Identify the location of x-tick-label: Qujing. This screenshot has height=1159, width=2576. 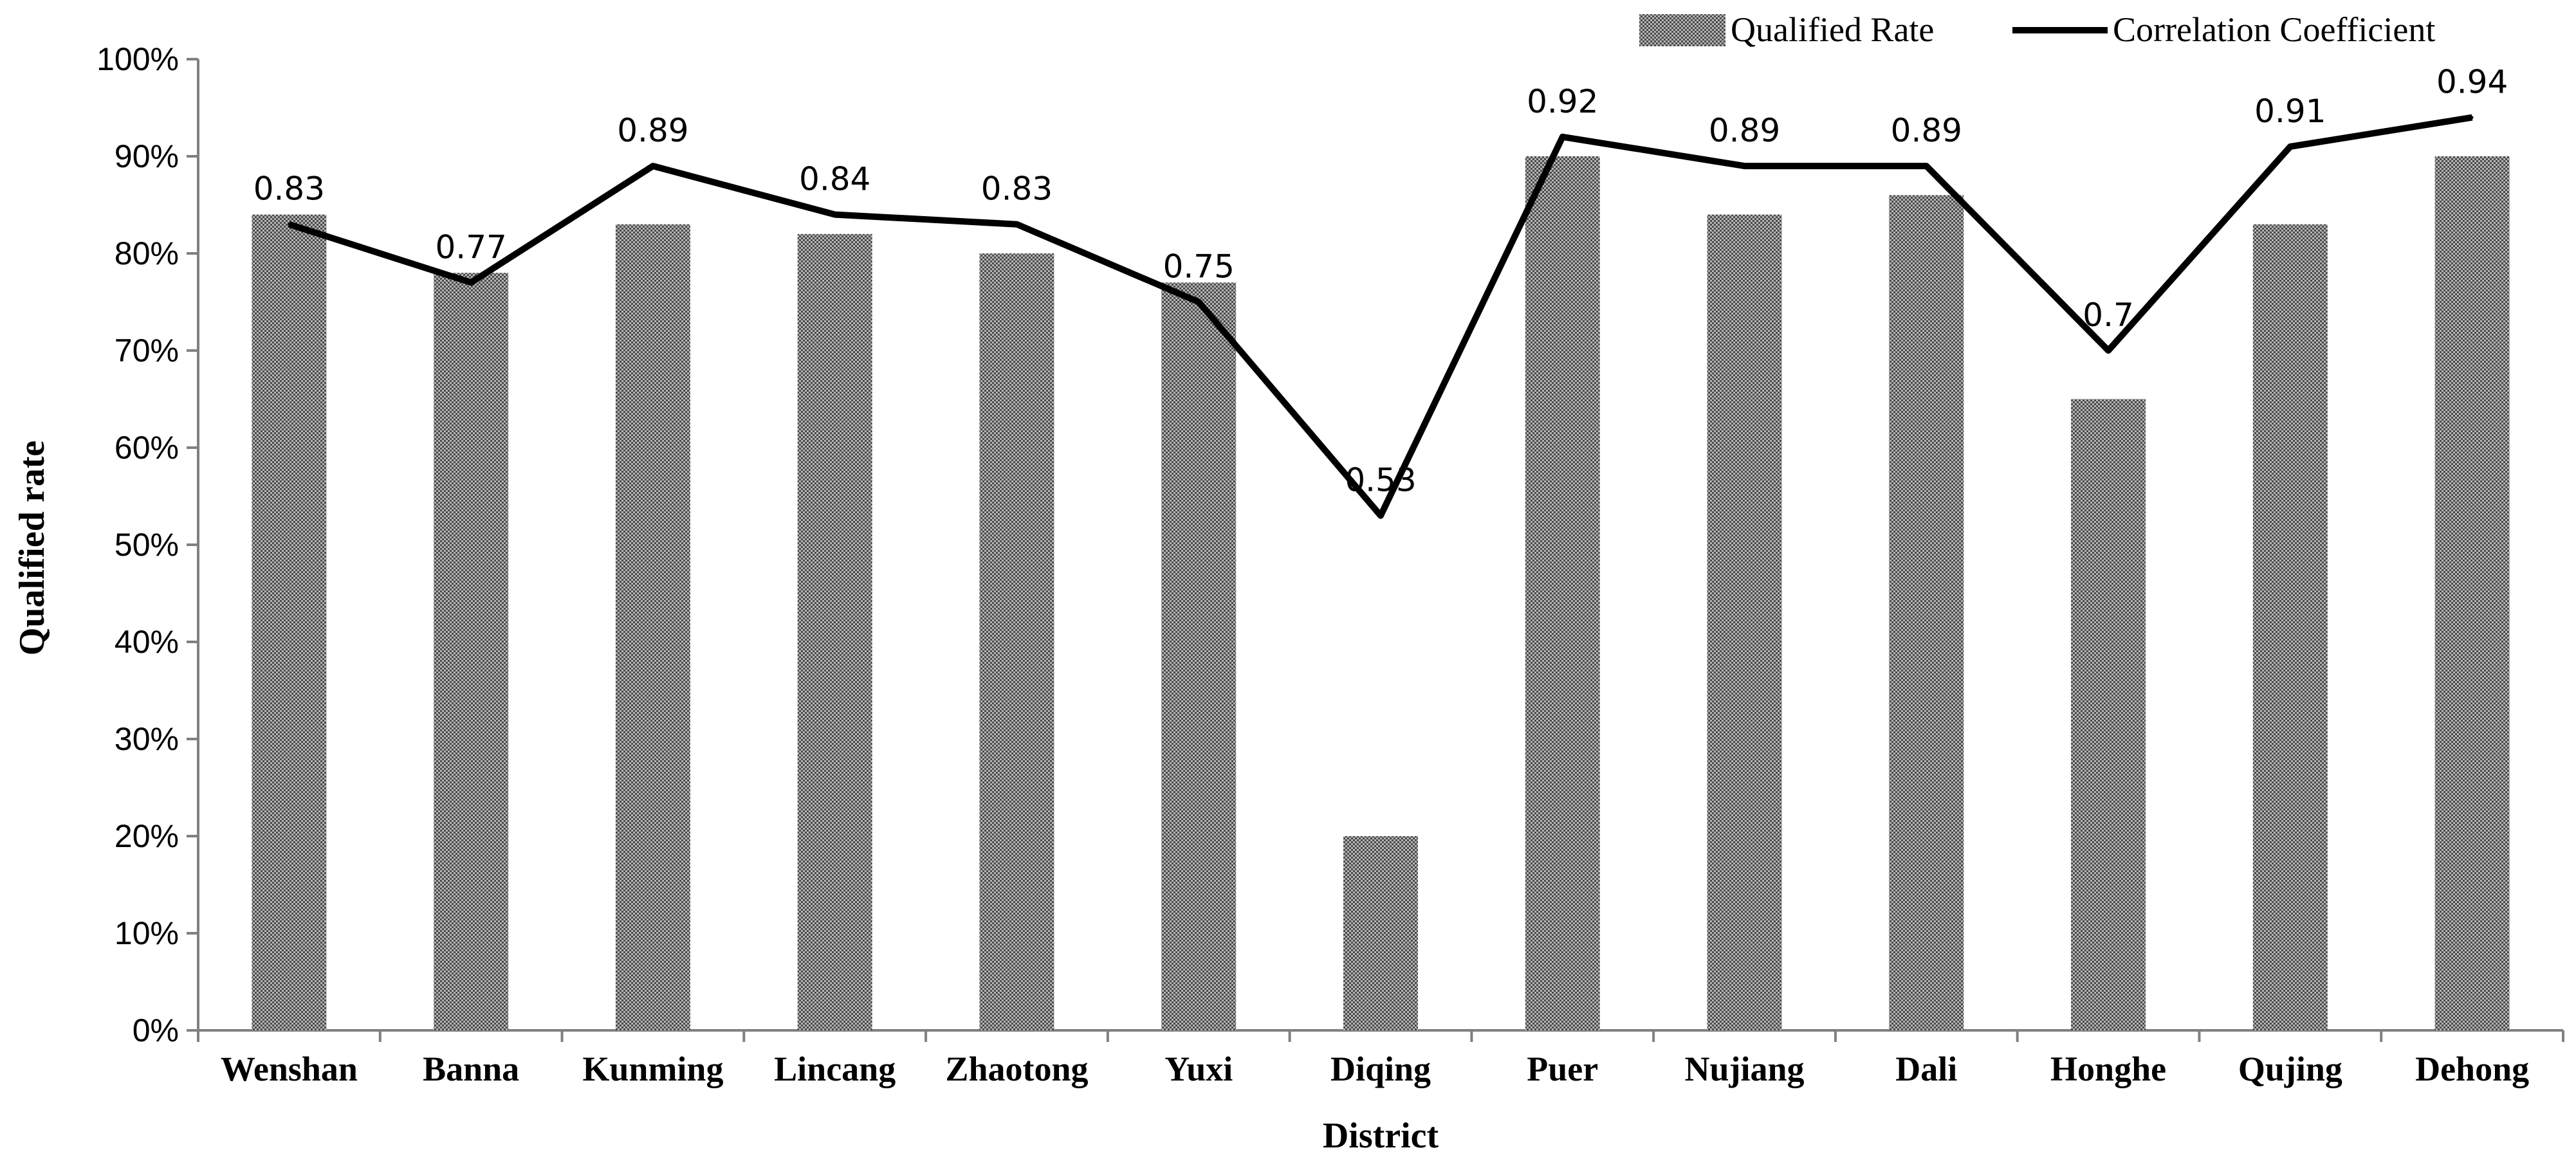
(2290, 1069).